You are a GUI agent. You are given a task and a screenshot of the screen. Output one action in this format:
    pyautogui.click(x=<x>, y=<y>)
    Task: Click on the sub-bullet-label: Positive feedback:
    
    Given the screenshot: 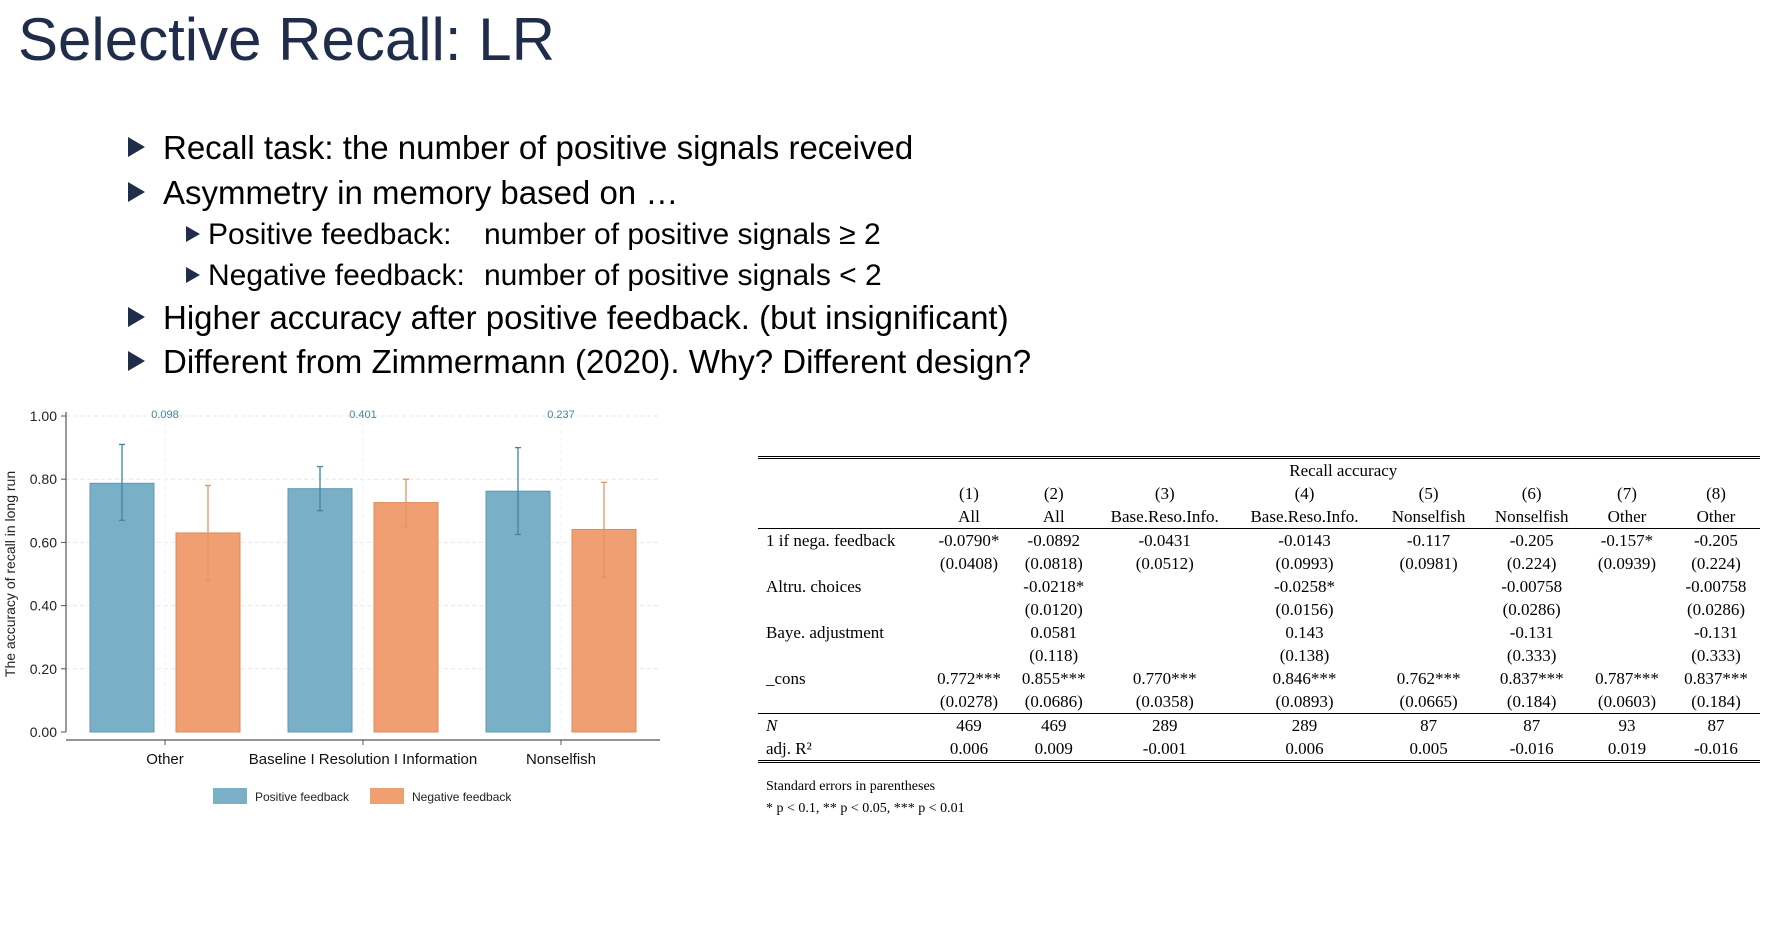 What is the action you would take?
    pyautogui.click(x=330, y=234)
    